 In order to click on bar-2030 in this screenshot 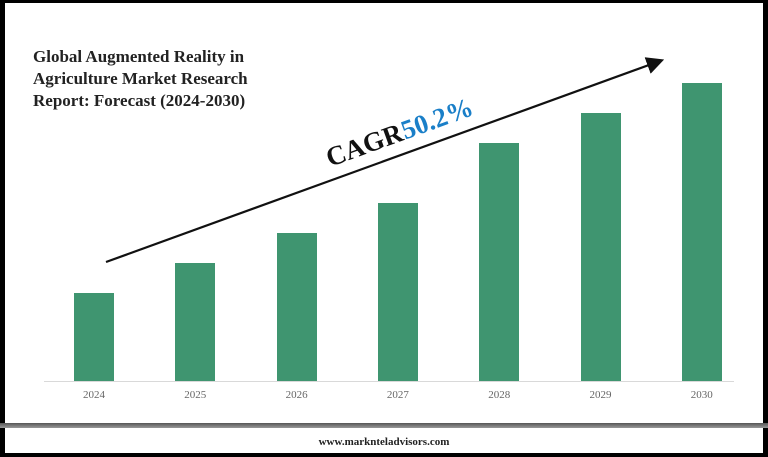, I will do `click(701, 232)`.